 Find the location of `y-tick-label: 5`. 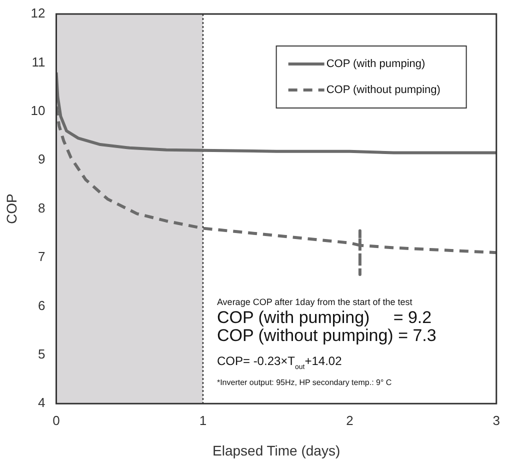

y-tick-label: 5 is located at coordinates (42, 354).